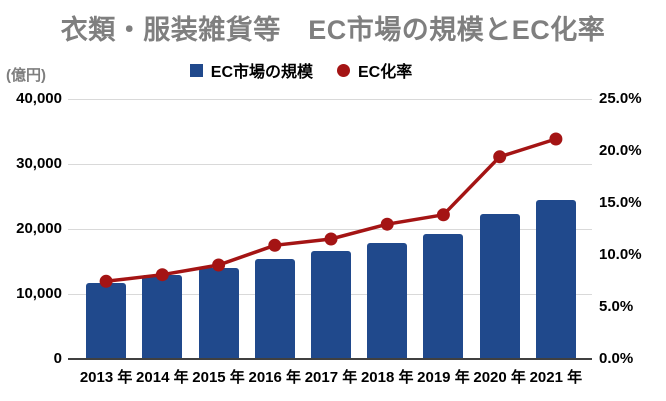 This screenshot has width=666, height=401. What do you see at coordinates (26, 75) in the screenshot?
I see `left-axis-unit-label: (億円)` at bounding box center [26, 75].